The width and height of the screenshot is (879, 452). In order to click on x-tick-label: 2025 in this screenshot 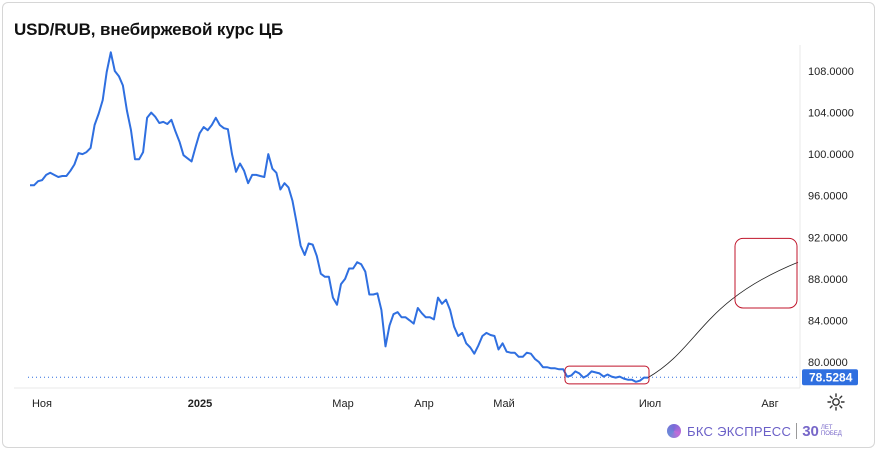, I will do `click(200, 404)`.